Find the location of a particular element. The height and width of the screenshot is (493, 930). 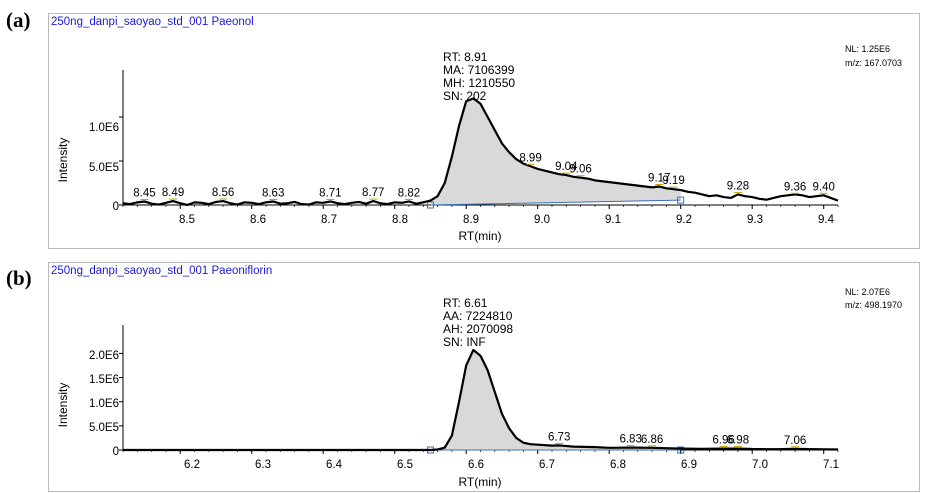

x-tick-label: 8.5 is located at coordinates (187, 220).